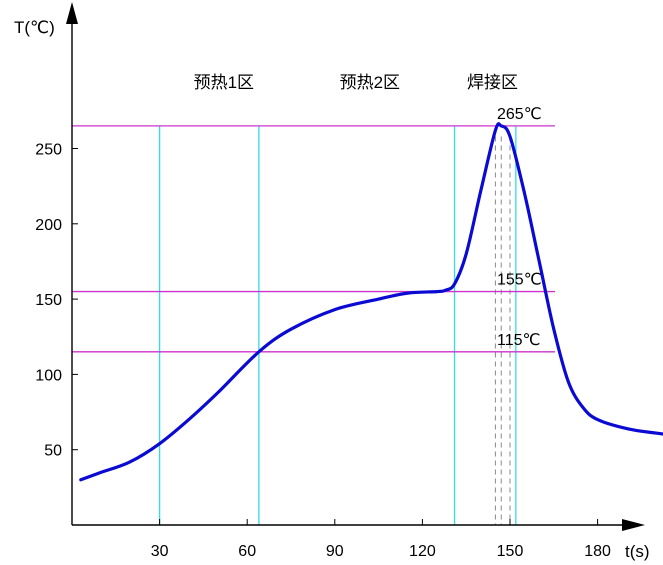 The image size is (663, 565). I want to click on y-axis-label: T(℃), so click(34, 27).